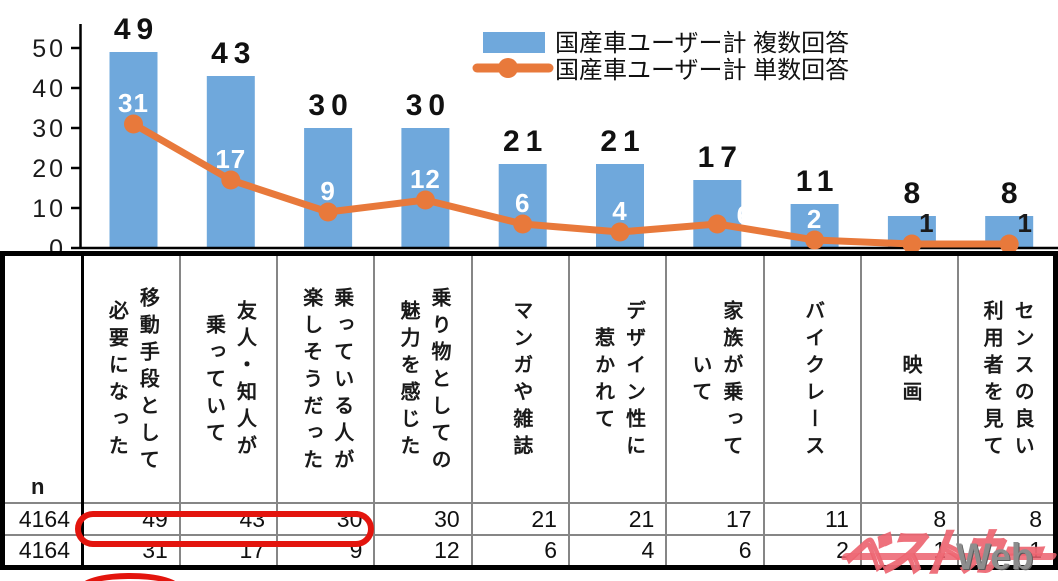 The image size is (1058, 581). Describe the element at coordinates (131, 519) in the screenshot. I see `value-cell: 49` at that location.